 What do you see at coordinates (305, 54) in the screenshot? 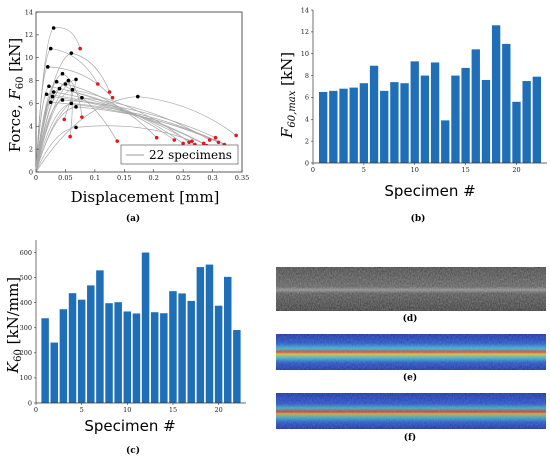
I see `chart-b-ytick-label: 10` at bounding box center [305, 54].